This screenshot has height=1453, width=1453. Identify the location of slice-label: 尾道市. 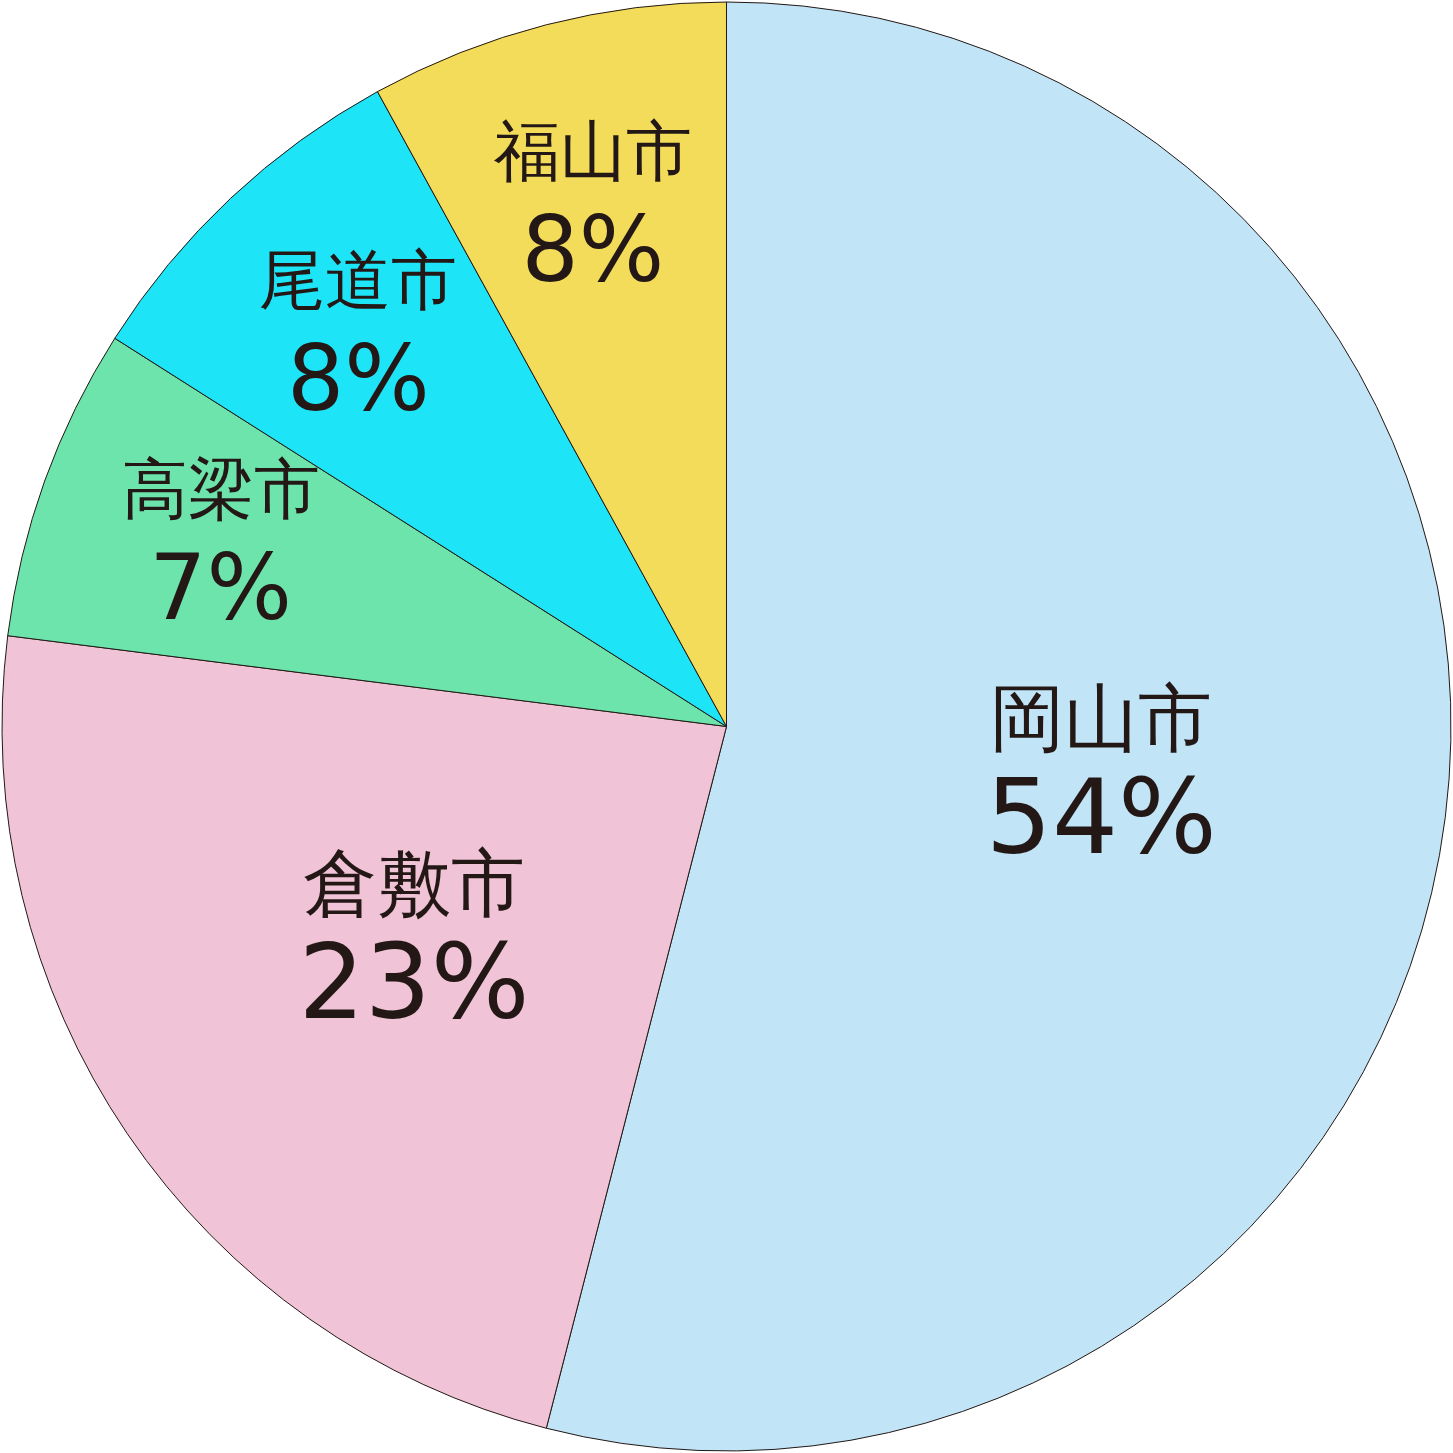
(358, 280).